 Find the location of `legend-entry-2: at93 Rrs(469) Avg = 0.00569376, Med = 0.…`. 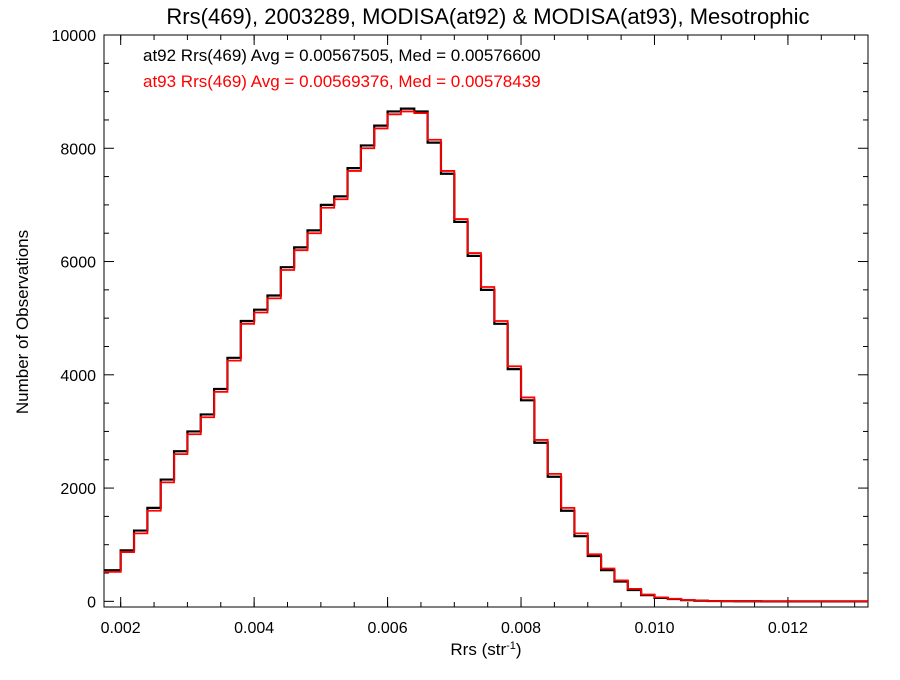

legend-entry-2: at93 Rrs(469) Avg = 0.00569376, Med = 0.… is located at coordinates (342, 81).